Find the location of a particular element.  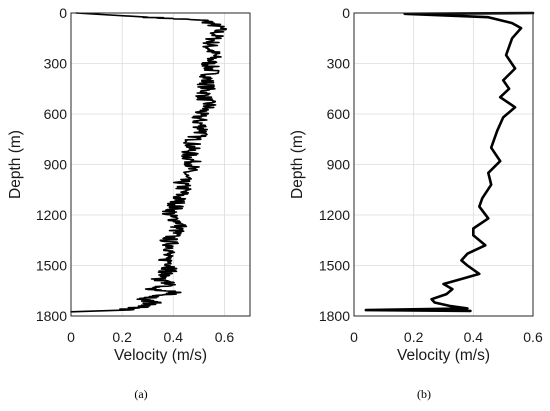

panel-b-y-ticks: 0 300 600 900 1200 1500 1800 is located at coordinates (334, 164).